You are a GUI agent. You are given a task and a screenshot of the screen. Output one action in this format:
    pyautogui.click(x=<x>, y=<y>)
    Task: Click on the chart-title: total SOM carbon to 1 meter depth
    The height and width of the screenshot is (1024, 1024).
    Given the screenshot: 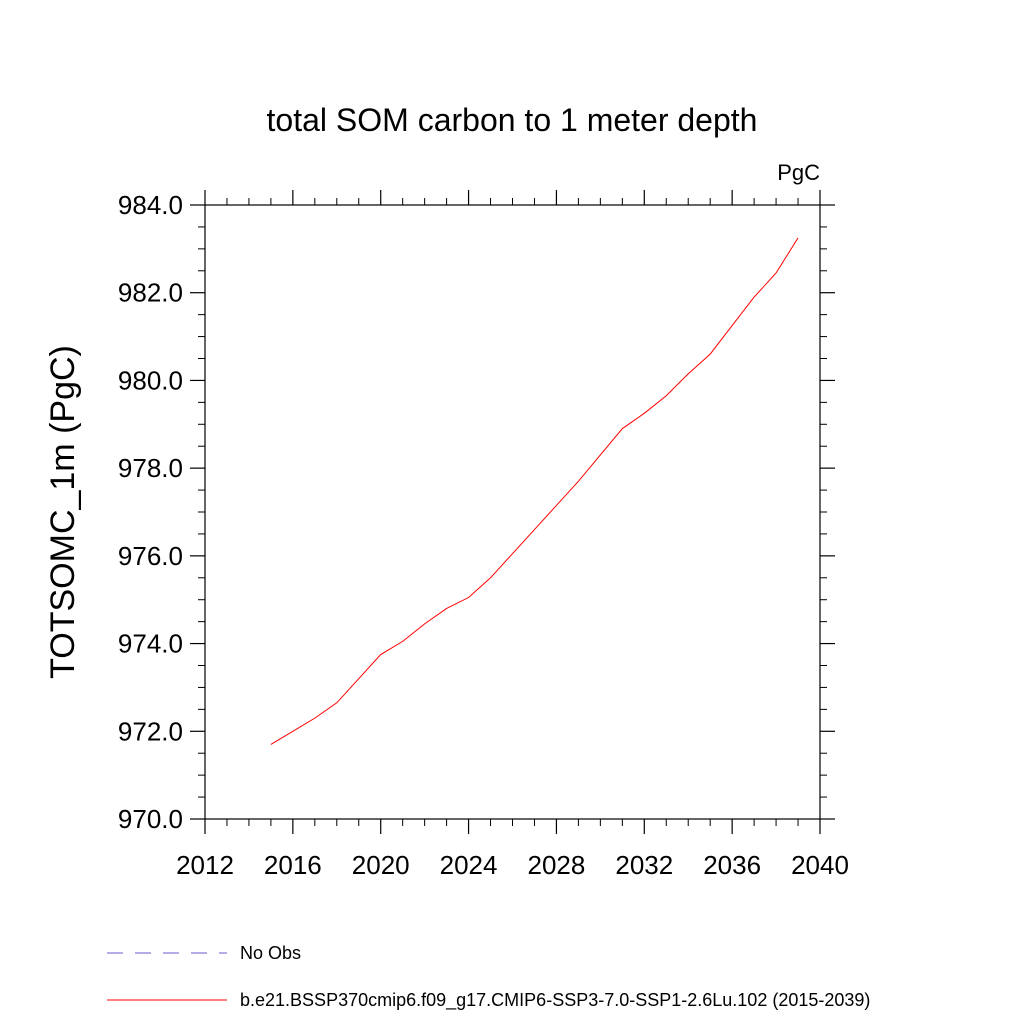 What is the action you would take?
    pyautogui.click(x=512, y=120)
    